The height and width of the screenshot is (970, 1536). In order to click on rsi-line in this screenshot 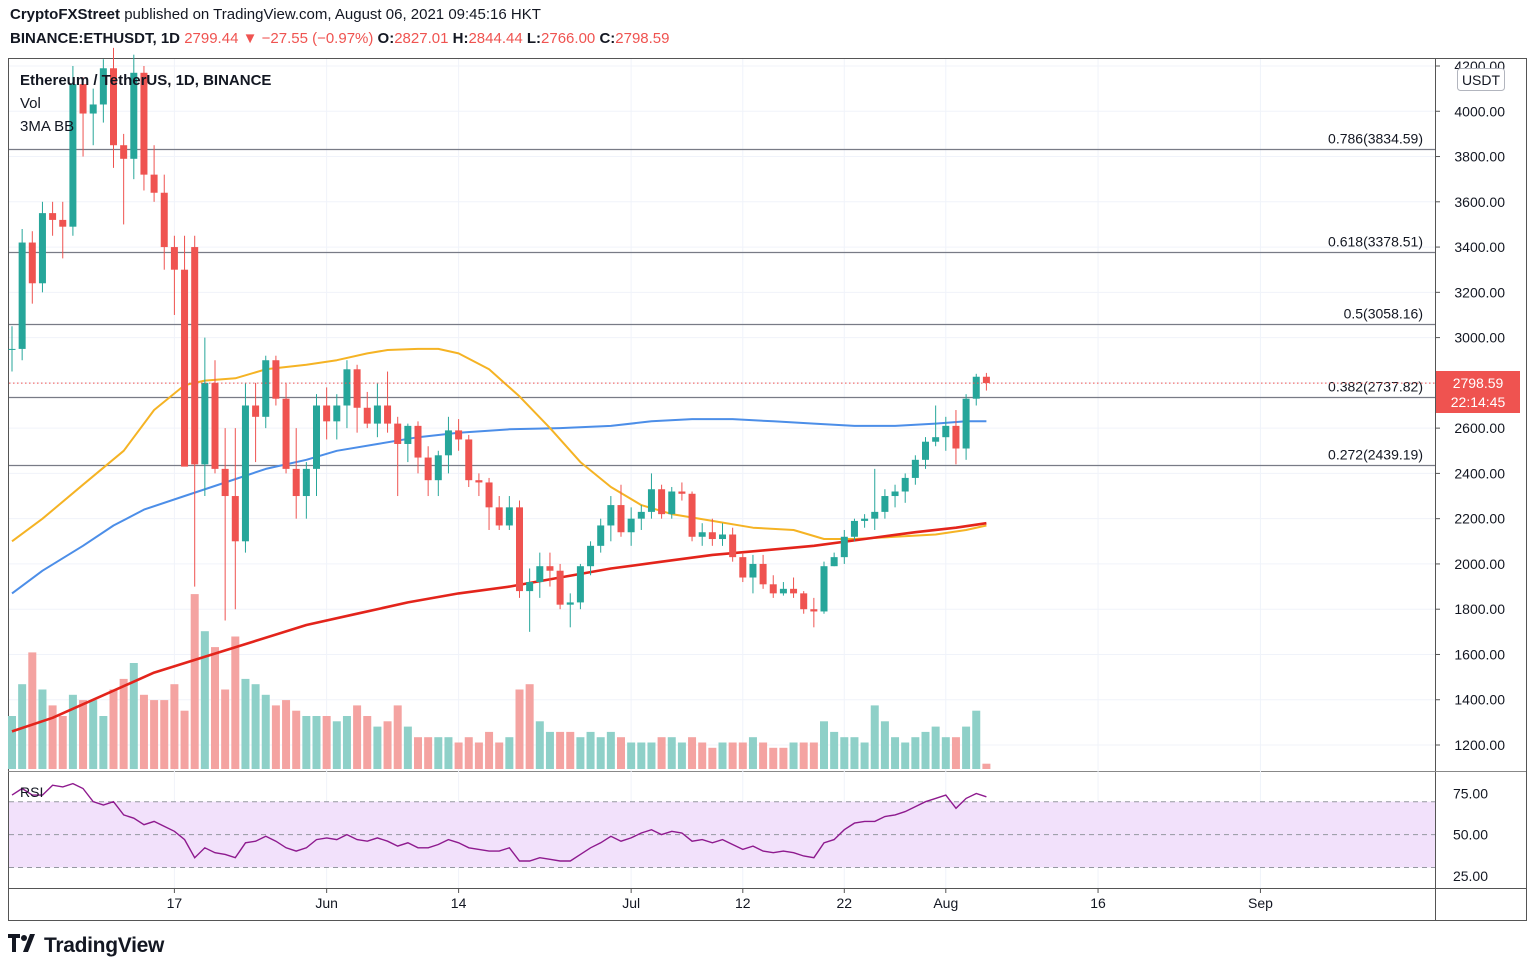, I will do `click(499, 822)`.